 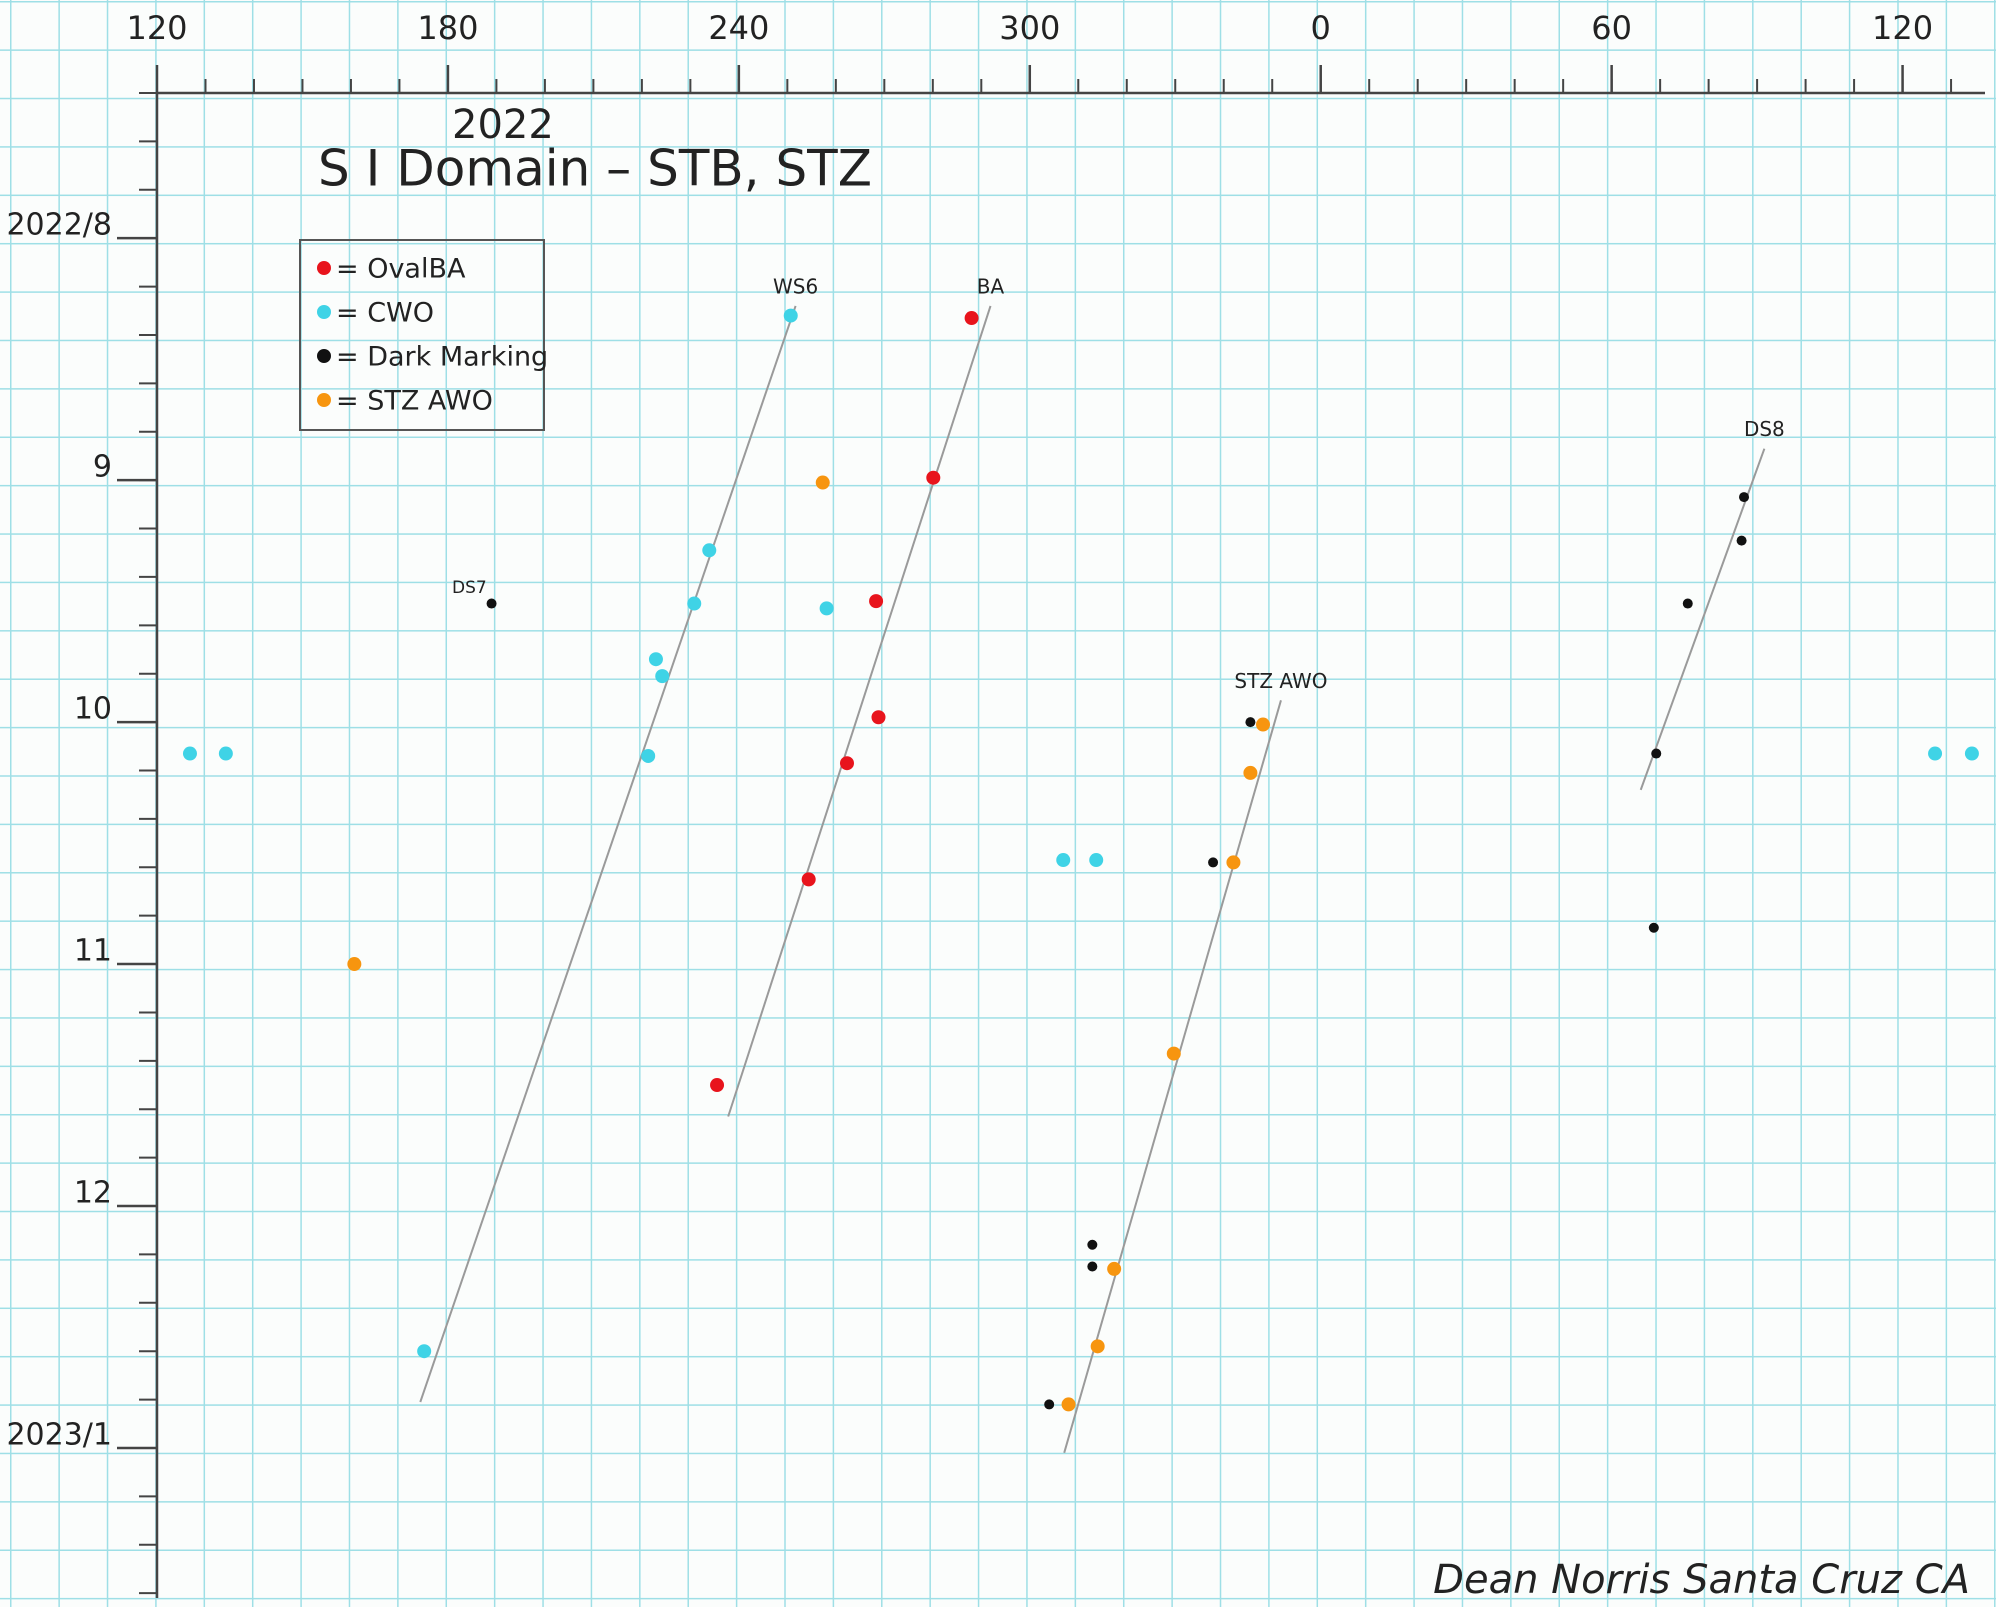 I want to click on trend-line-label: STZ AWO, so click(x=1280, y=681).